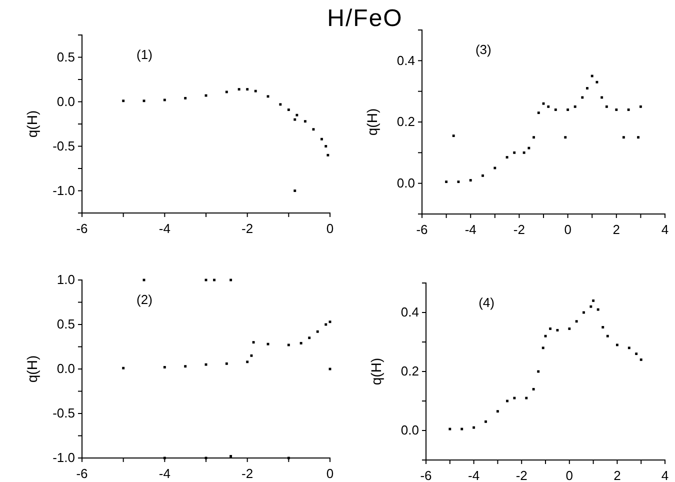 The height and width of the screenshot is (482, 675). I want to click on annotation: (3), so click(483, 49).